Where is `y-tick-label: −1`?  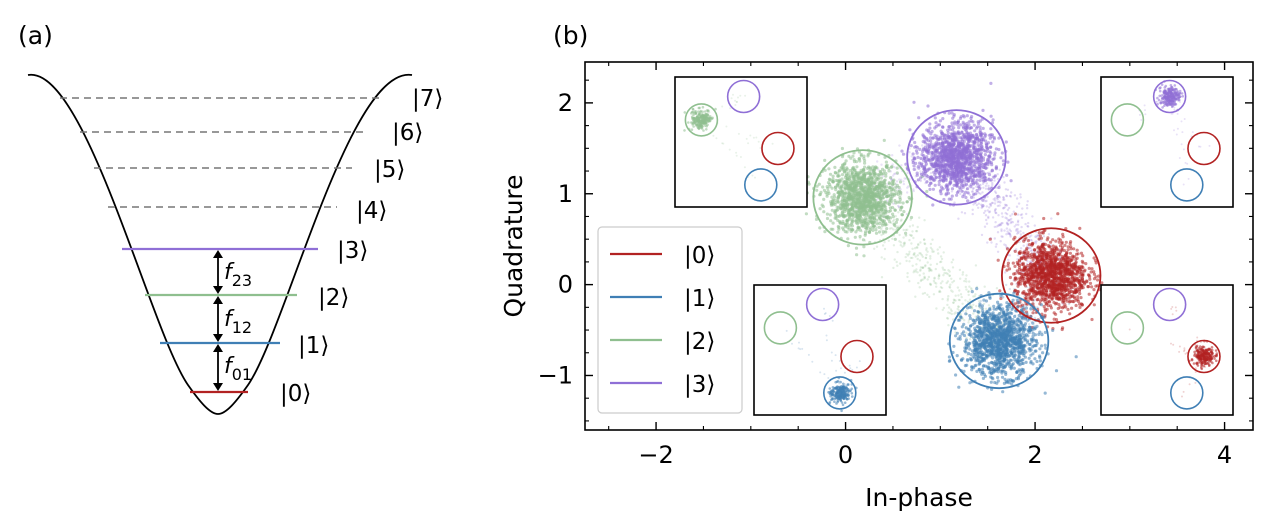 y-tick-label: −1 is located at coordinates (555, 375).